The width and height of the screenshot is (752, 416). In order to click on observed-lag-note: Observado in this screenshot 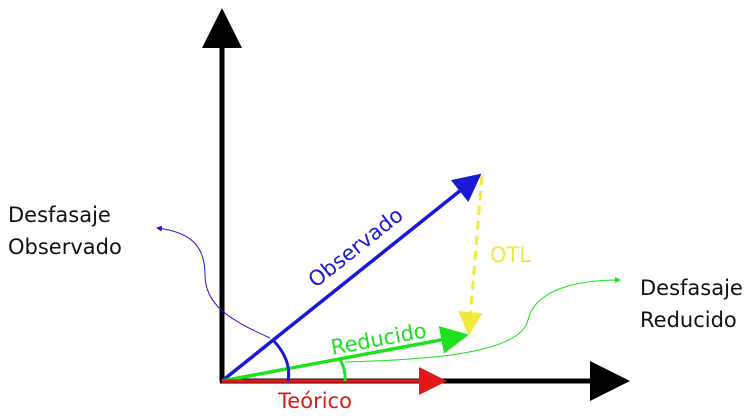, I will do `click(65, 247)`.